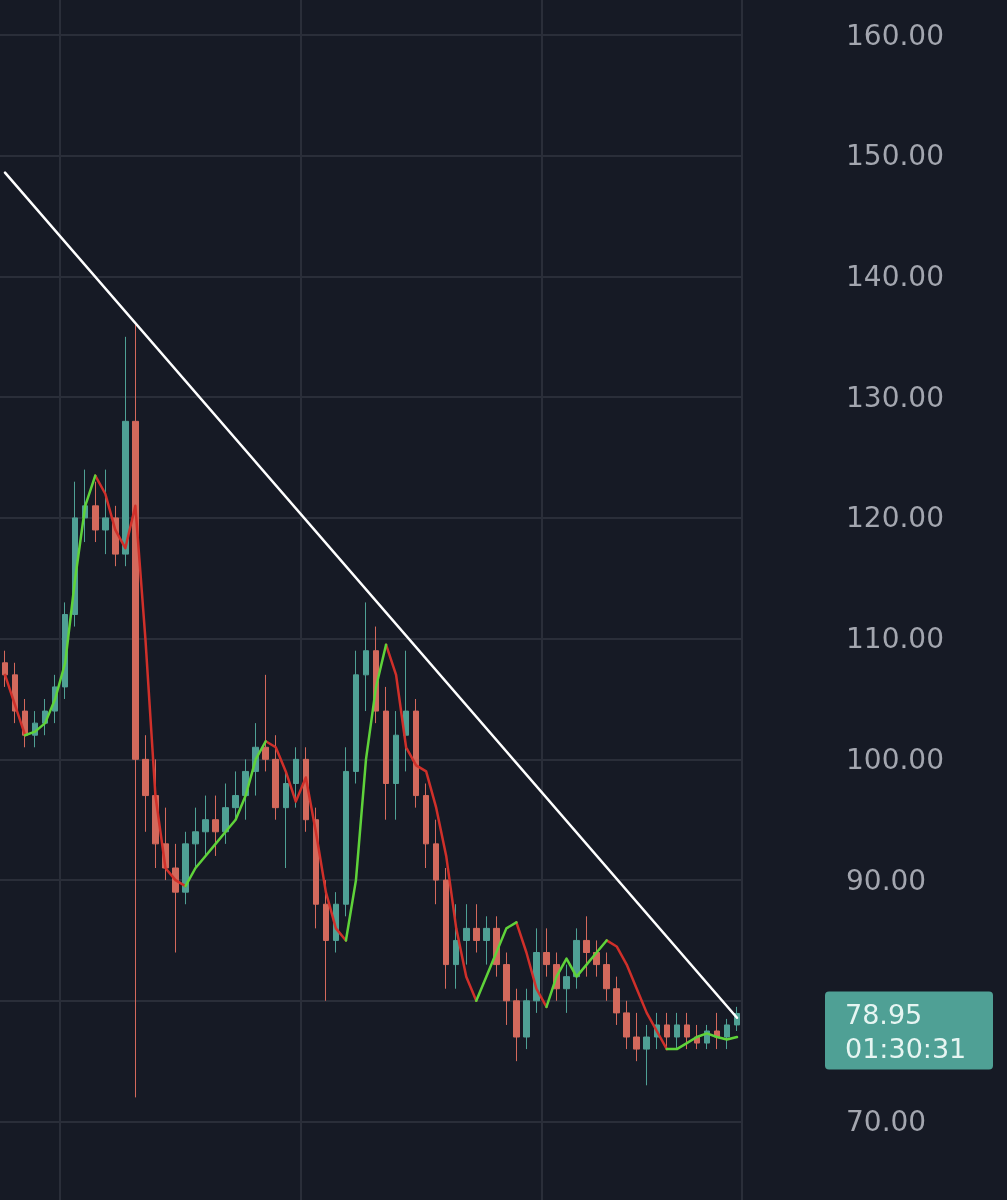 The width and height of the screenshot is (1007, 1200). What do you see at coordinates (886, 880) in the screenshot?
I see `y-tick-label: 90.00` at bounding box center [886, 880].